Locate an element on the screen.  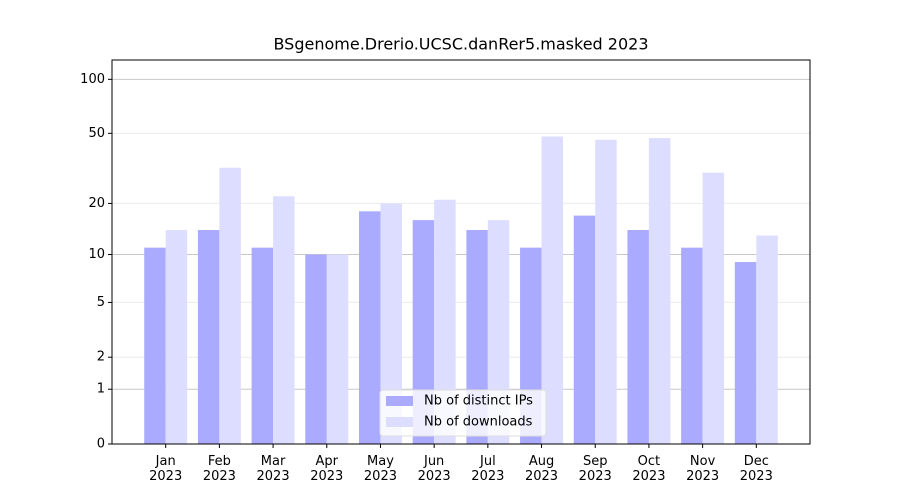
x-tick-label: Dec 2023 is located at coordinates (756, 469).